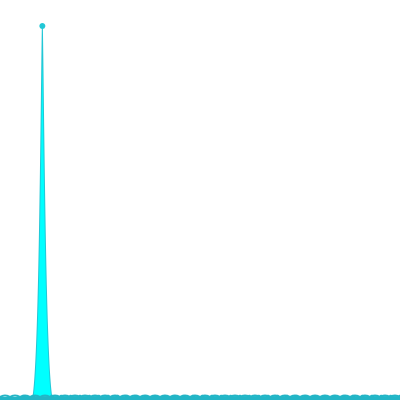  Describe the element at coordinates (200, 398) in the screenshot. I see `baseline-floor` at that location.